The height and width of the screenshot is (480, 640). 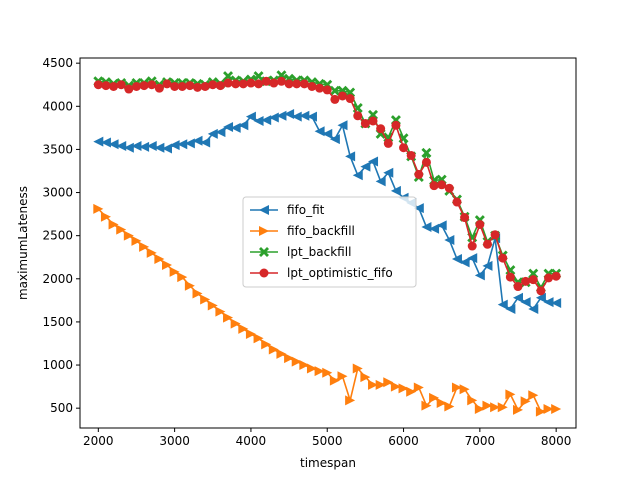 I want to click on legend-item-lpt_backfill: lpt_backfill, so click(x=300, y=252).